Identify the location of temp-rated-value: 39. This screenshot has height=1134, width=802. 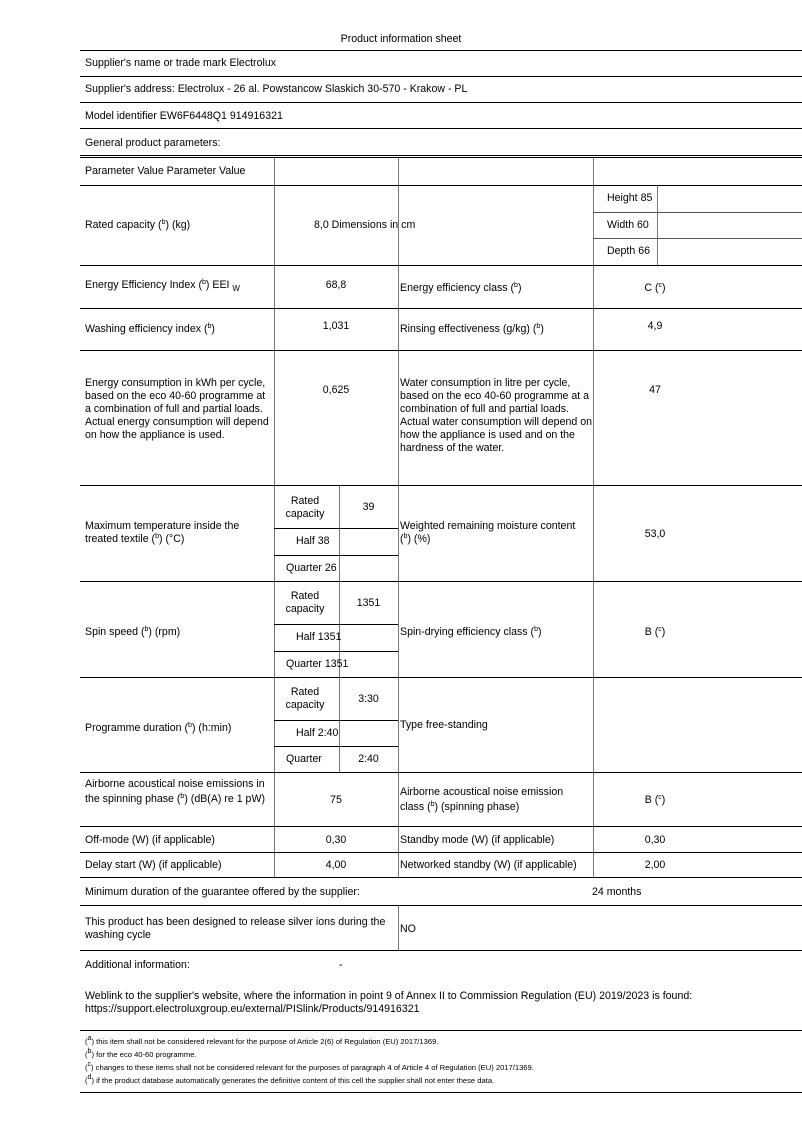
(368, 507).